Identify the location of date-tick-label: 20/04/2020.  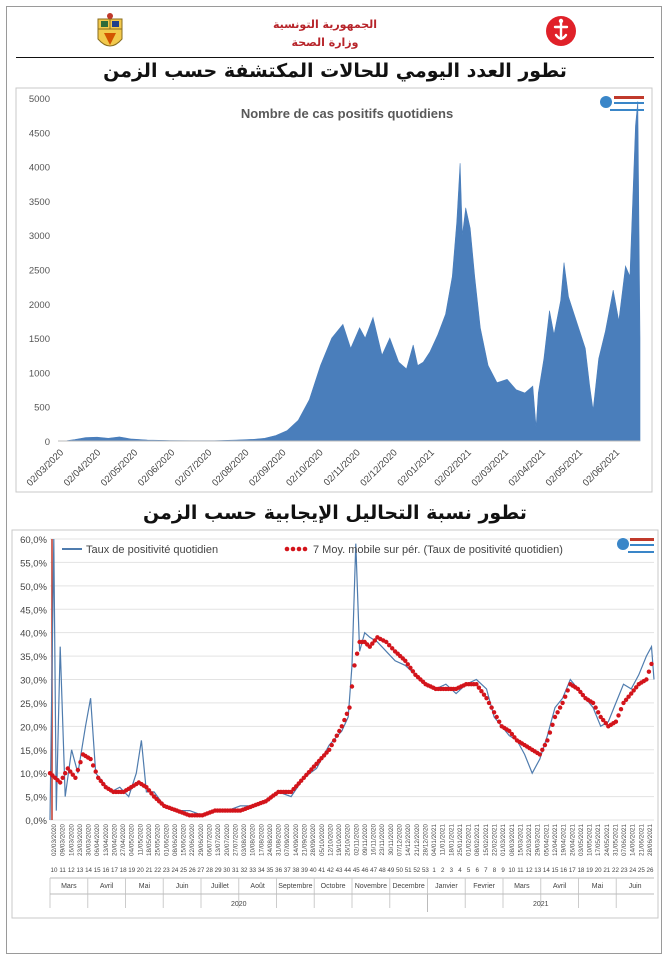
(114, 840).